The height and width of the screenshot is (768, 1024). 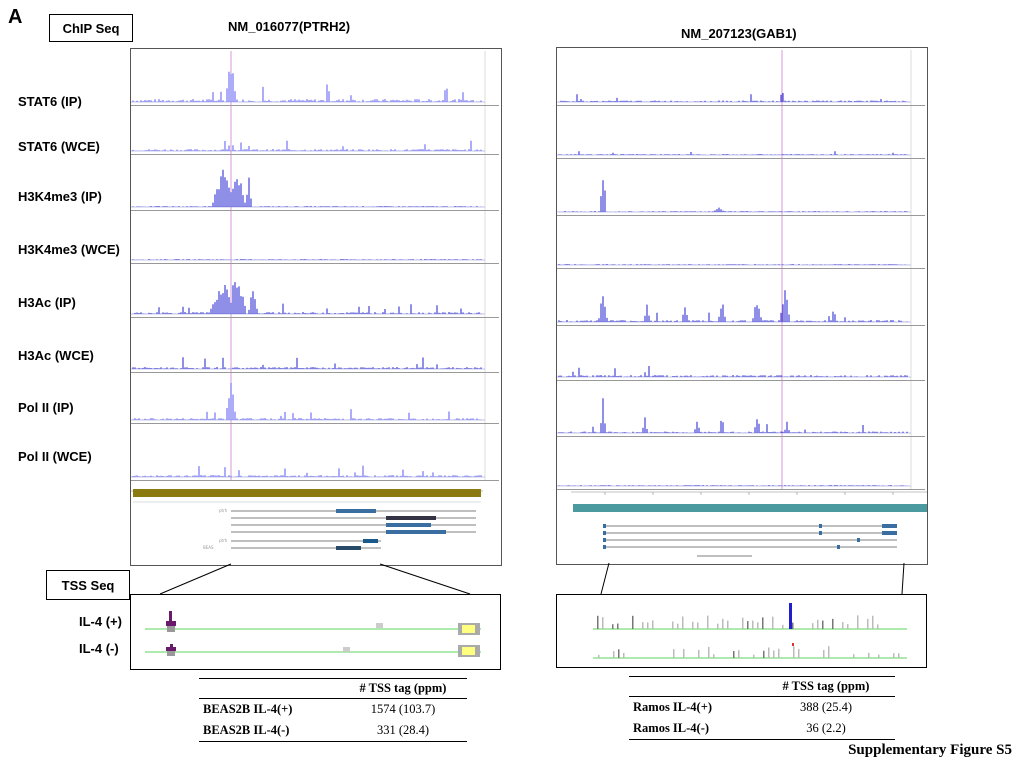 I want to click on table-row: Ramos IL-4(+) 388 (25.4), so click(x=762, y=708).